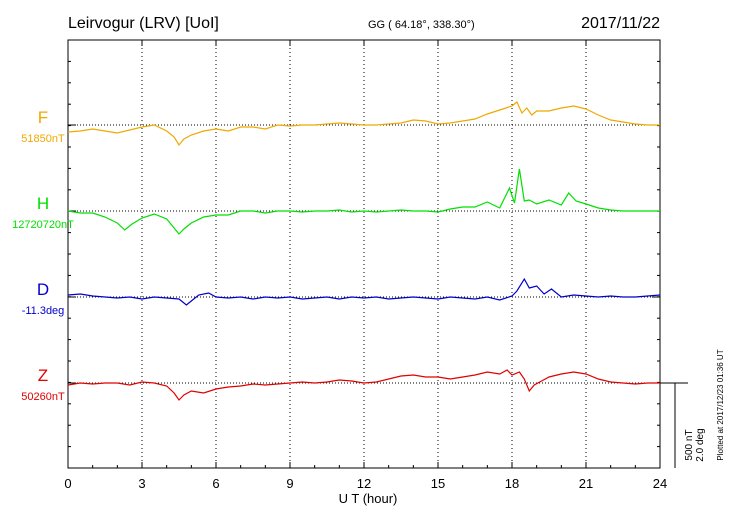 The width and height of the screenshot is (730, 520). What do you see at coordinates (43, 375) in the screenshot?
I see `series-name-z: Z` at bounding box center [43, 375].